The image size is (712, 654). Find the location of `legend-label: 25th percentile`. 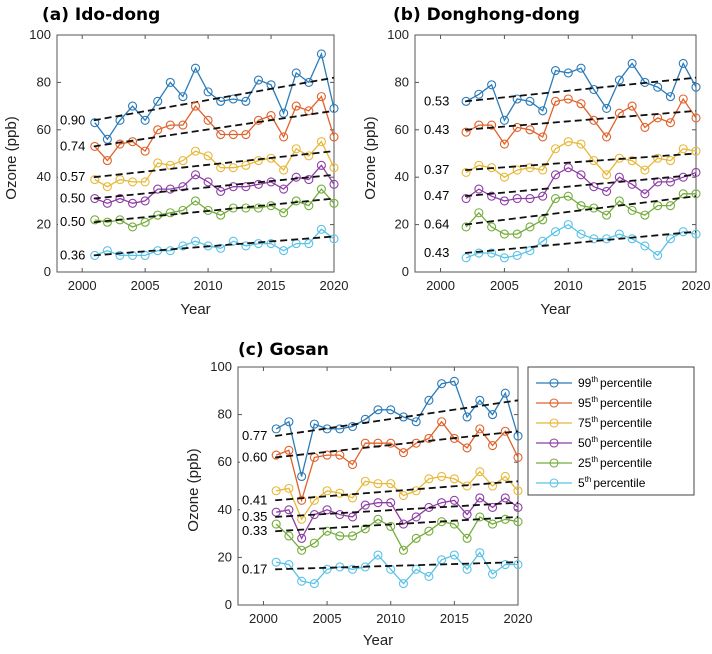

legend-label: 25th percentile is located at coordinates (615, 462).